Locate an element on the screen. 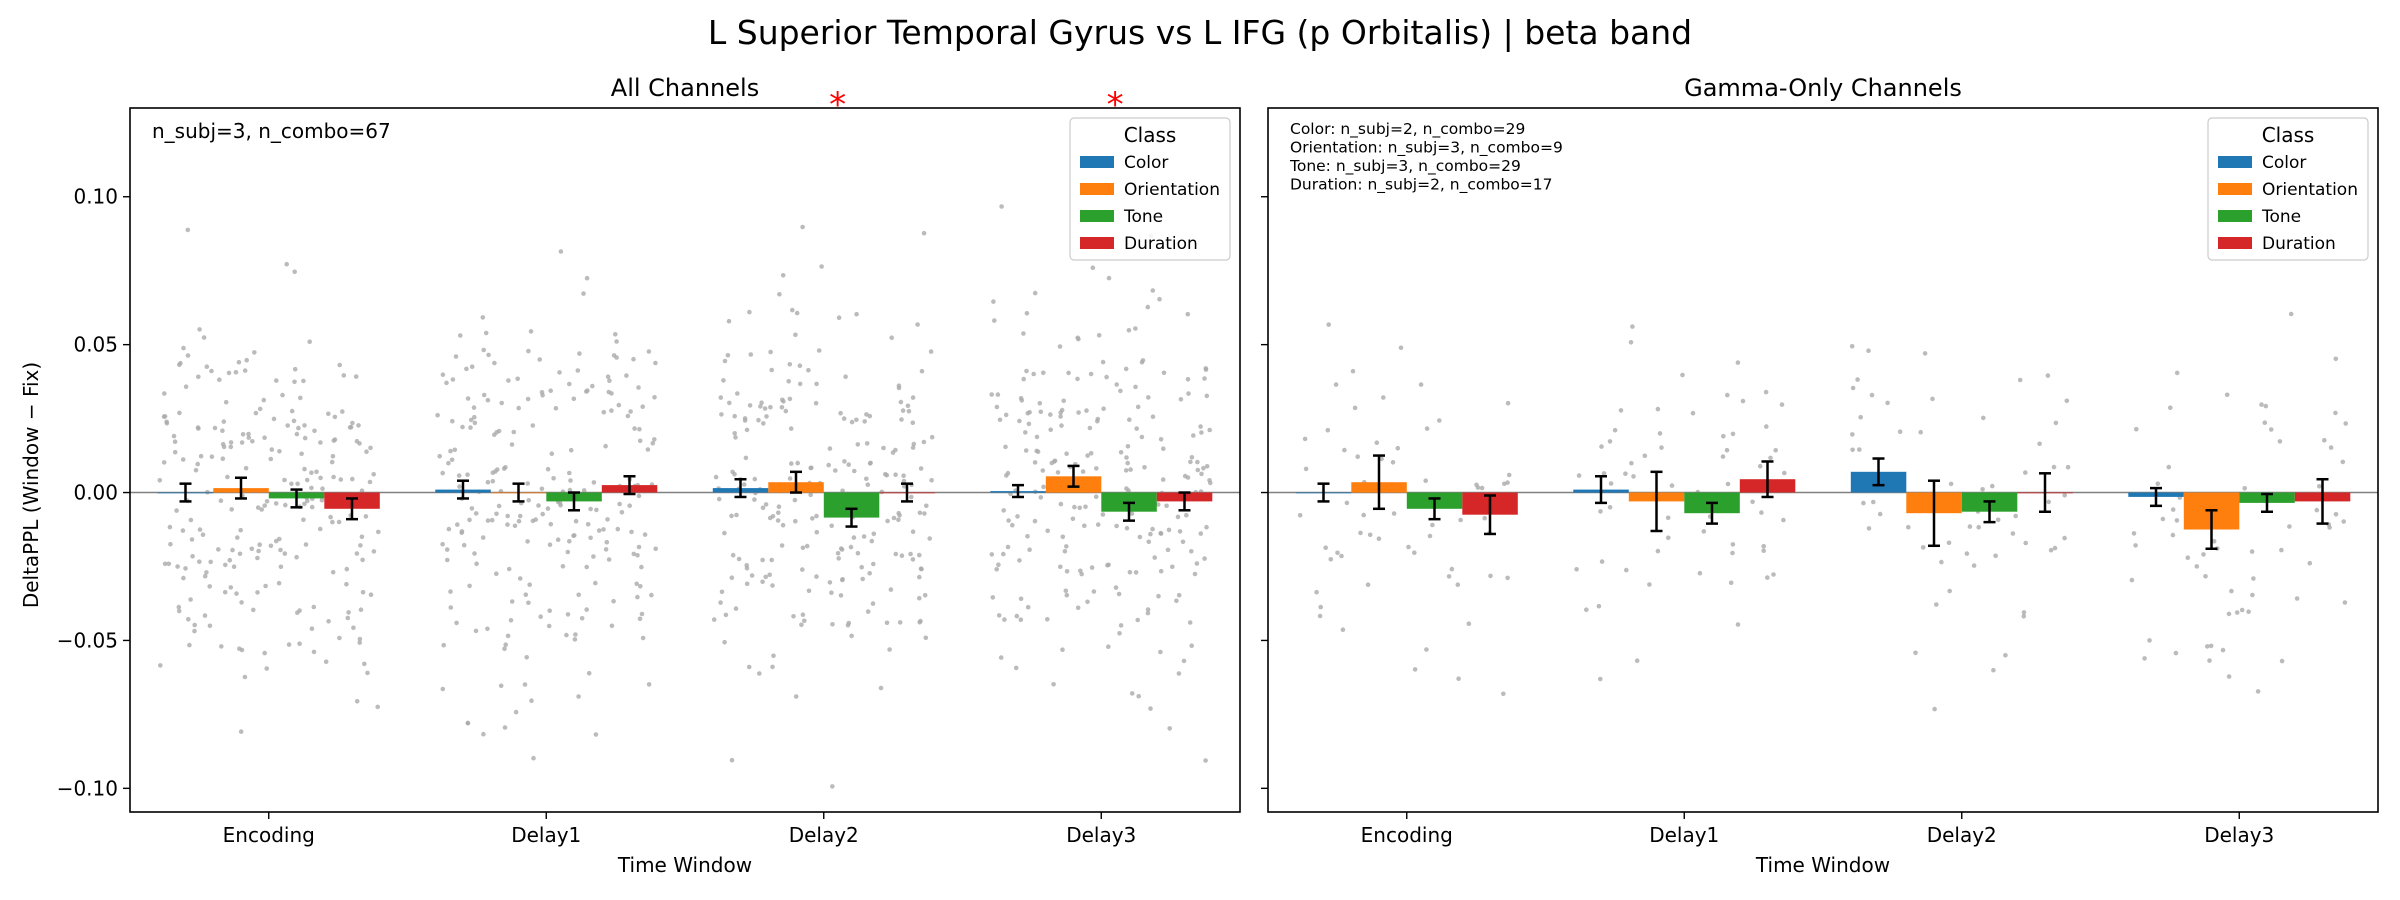 This screenshot has height=900, width=2400. y-axis-label: DeltaPPL (Window − Fix) is located at coordinates (31, 485).